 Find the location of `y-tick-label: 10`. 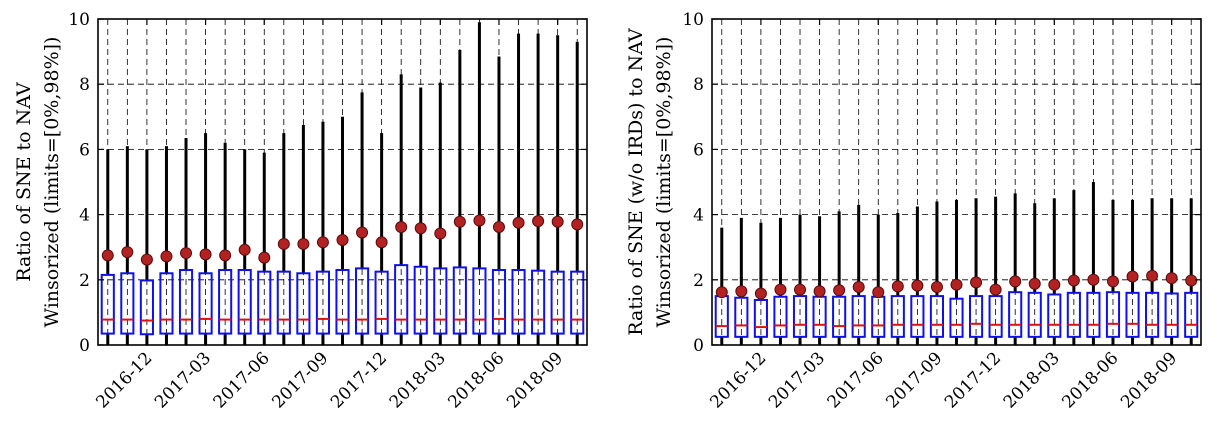

y-tick-label: 10 is located at coordinates (79, 20).